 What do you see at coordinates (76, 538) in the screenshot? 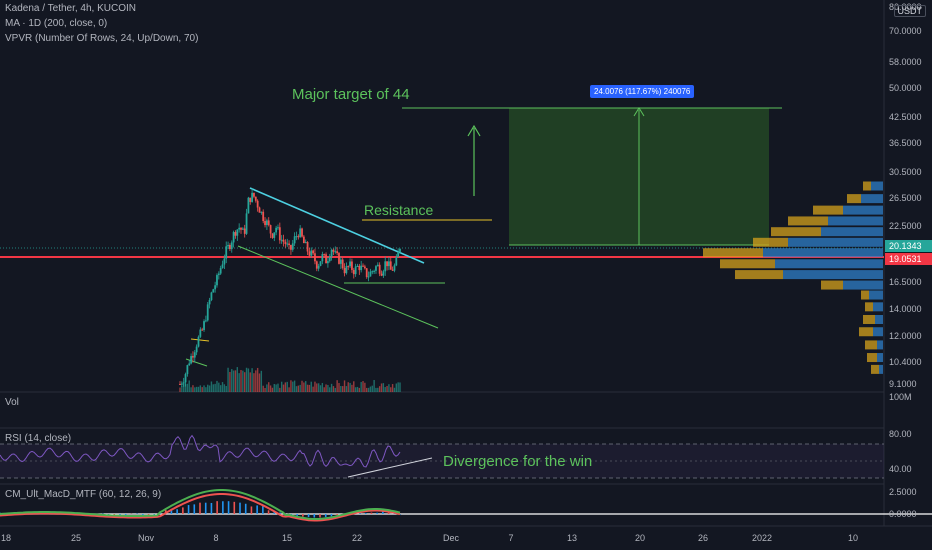
I see `time-tick-label: 25` at bounding box center [76, 538].